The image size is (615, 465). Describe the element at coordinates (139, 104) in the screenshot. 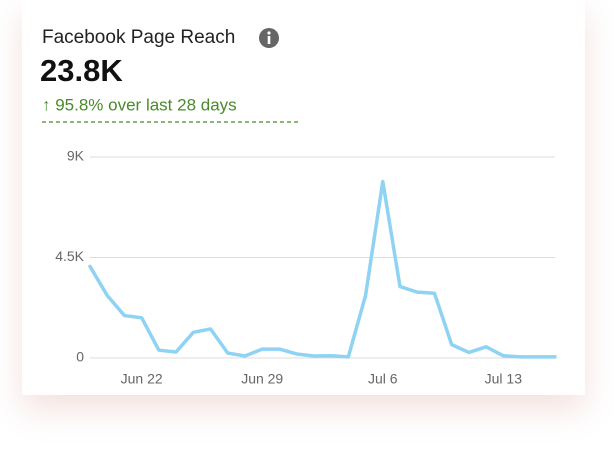

I see `change-text: ↑ 95.8% over last 28 days` at that location.